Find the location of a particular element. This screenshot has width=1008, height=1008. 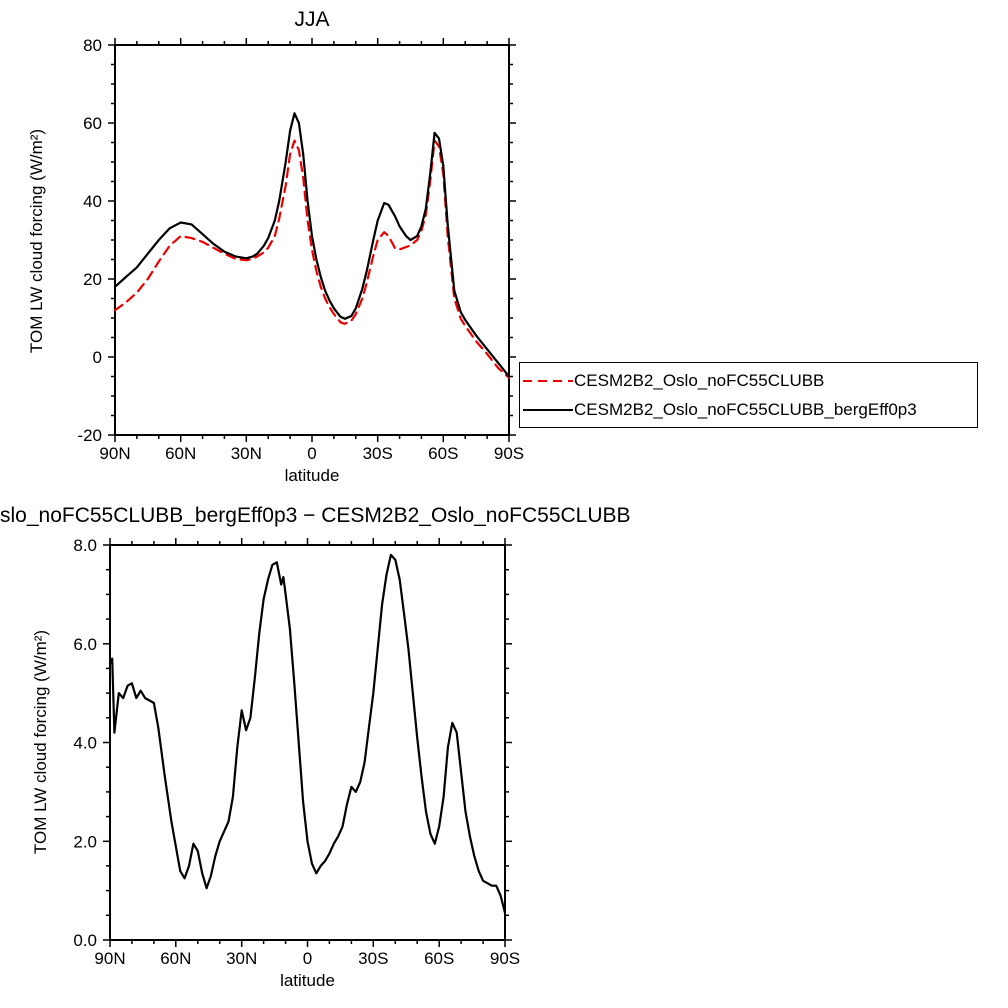

black-solid-line-sample is located at coordinates (548, 409).